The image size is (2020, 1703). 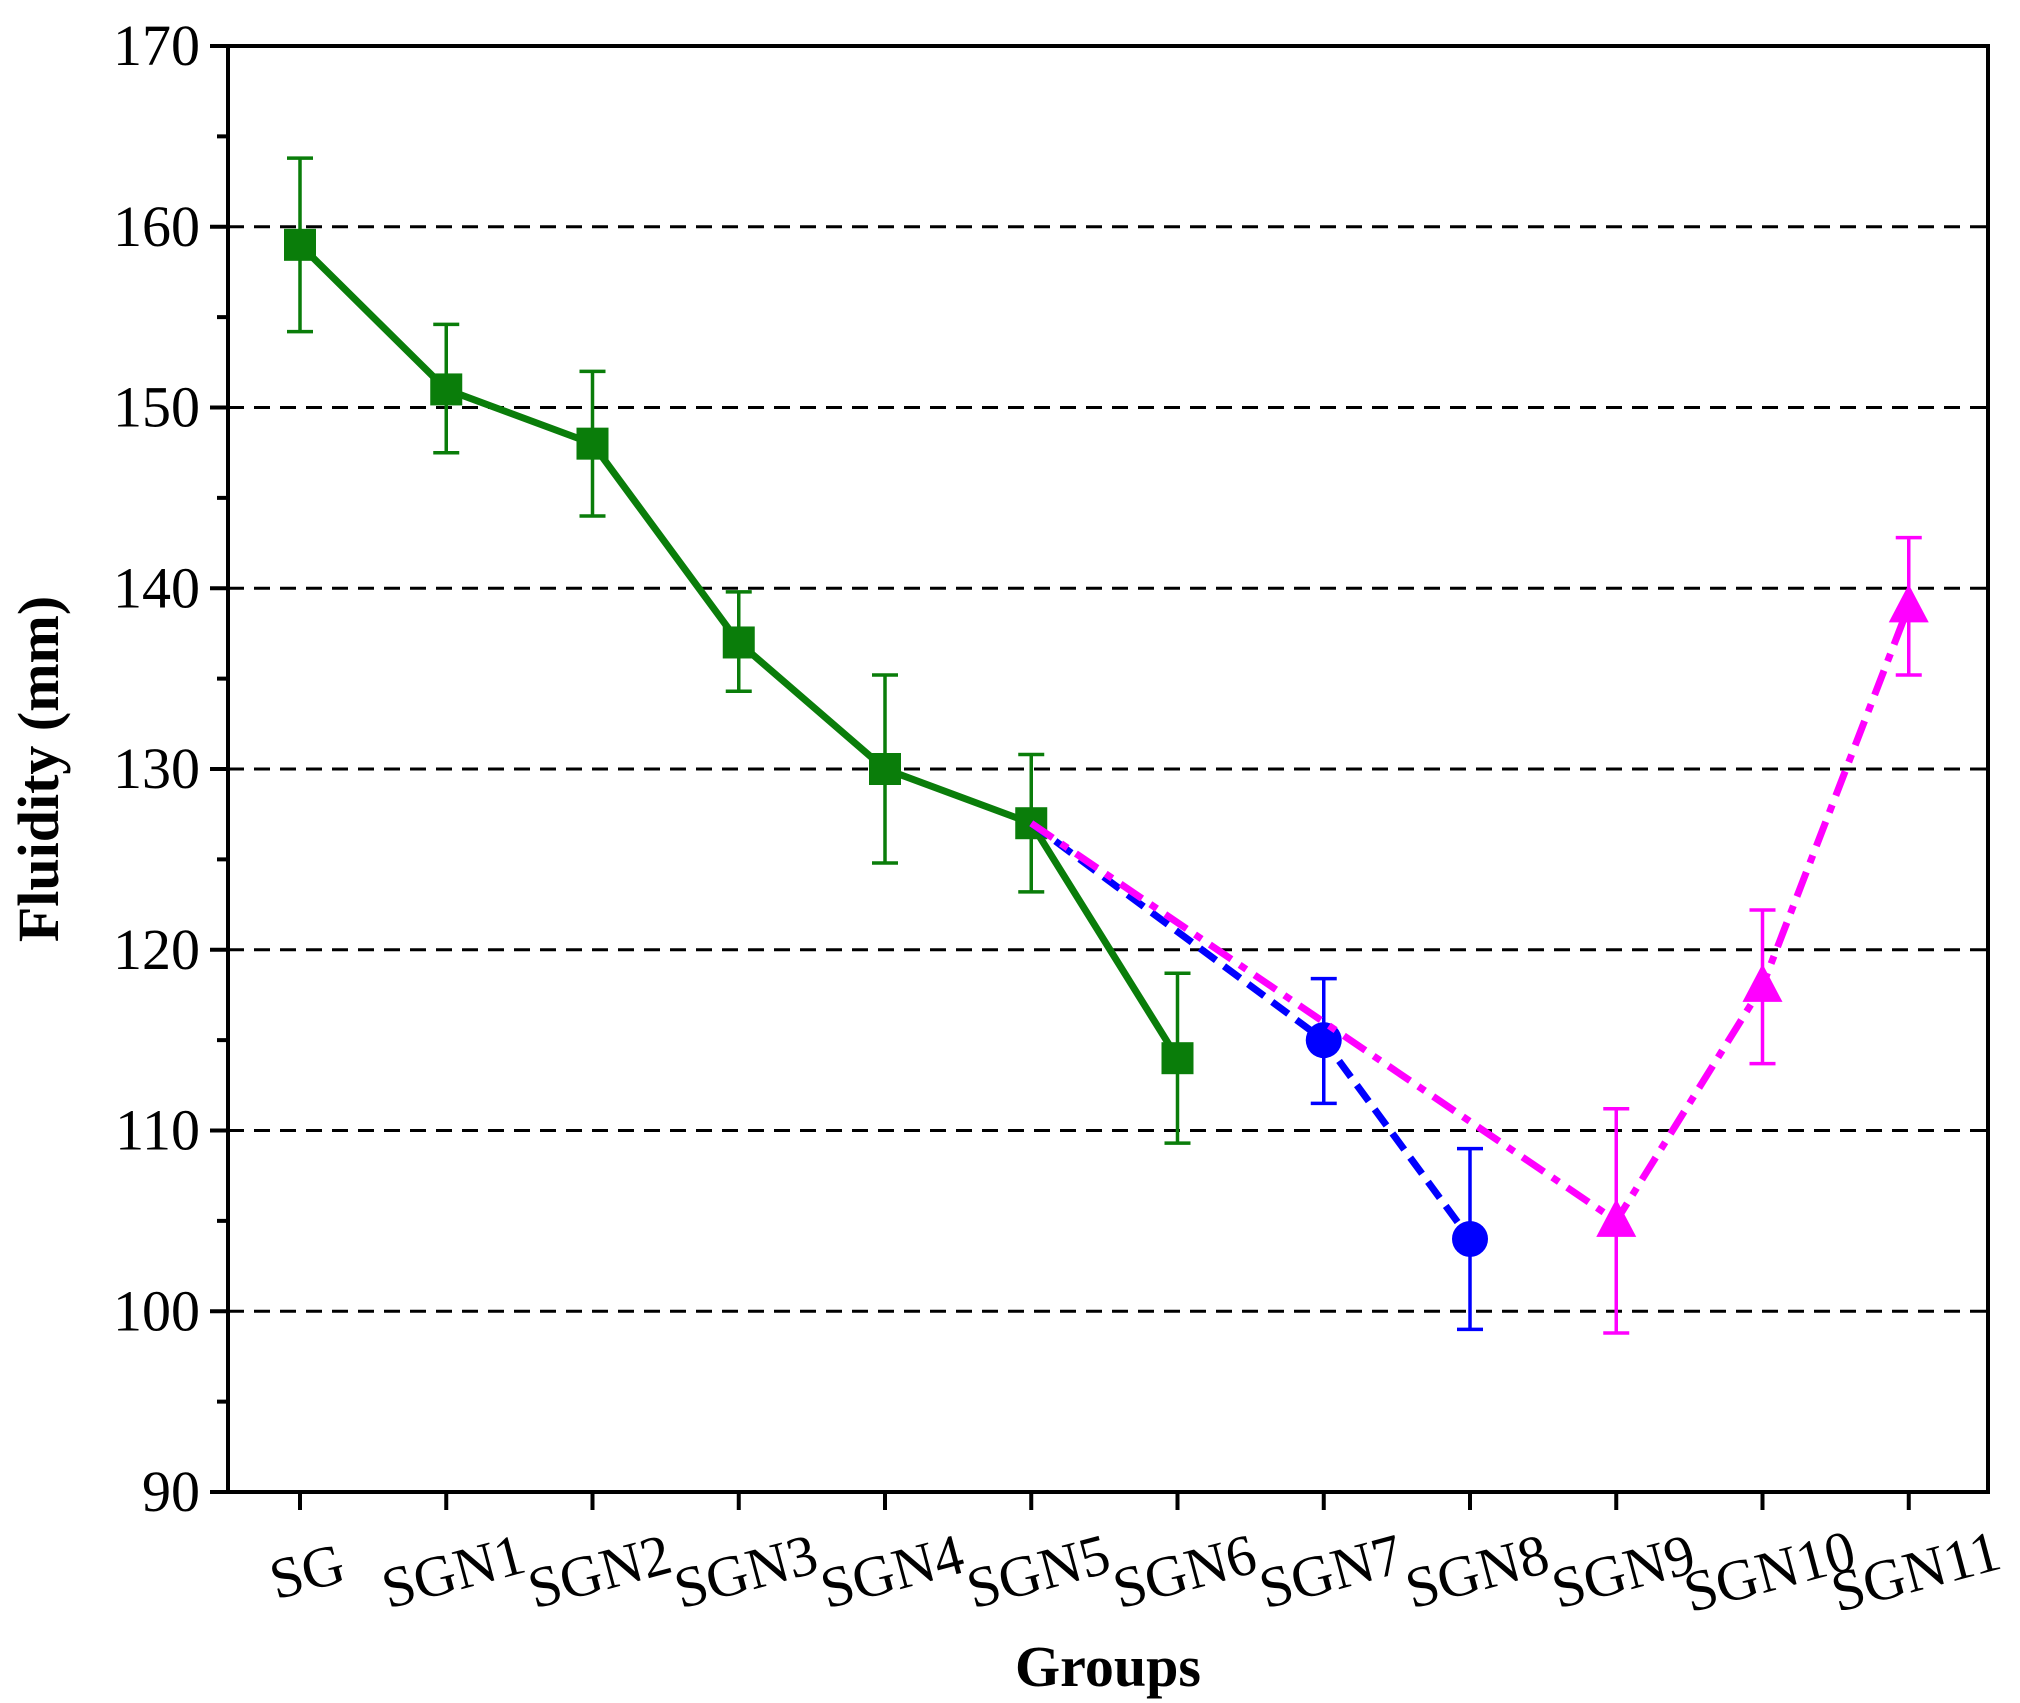 What do you see at coordinates (156, 768) in the screenshot?
I see `y-tick-label-130: 130` at bounding box center [156, 768].